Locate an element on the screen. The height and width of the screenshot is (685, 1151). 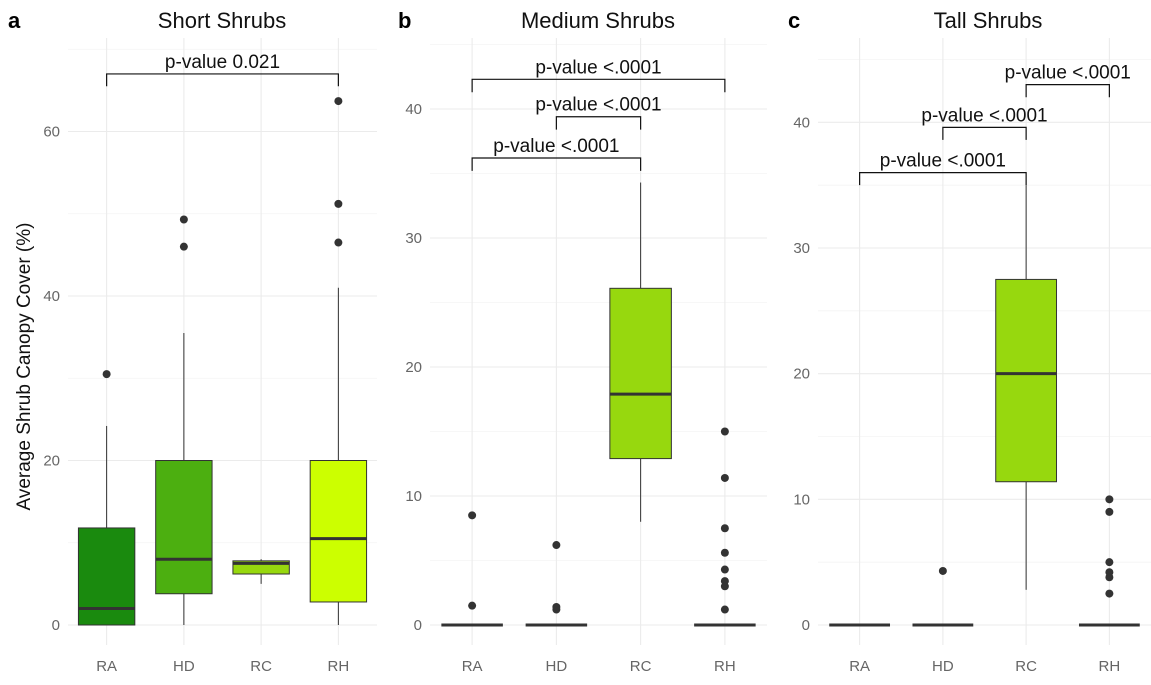
panel-letter: c is located at coordinates (794, 20).